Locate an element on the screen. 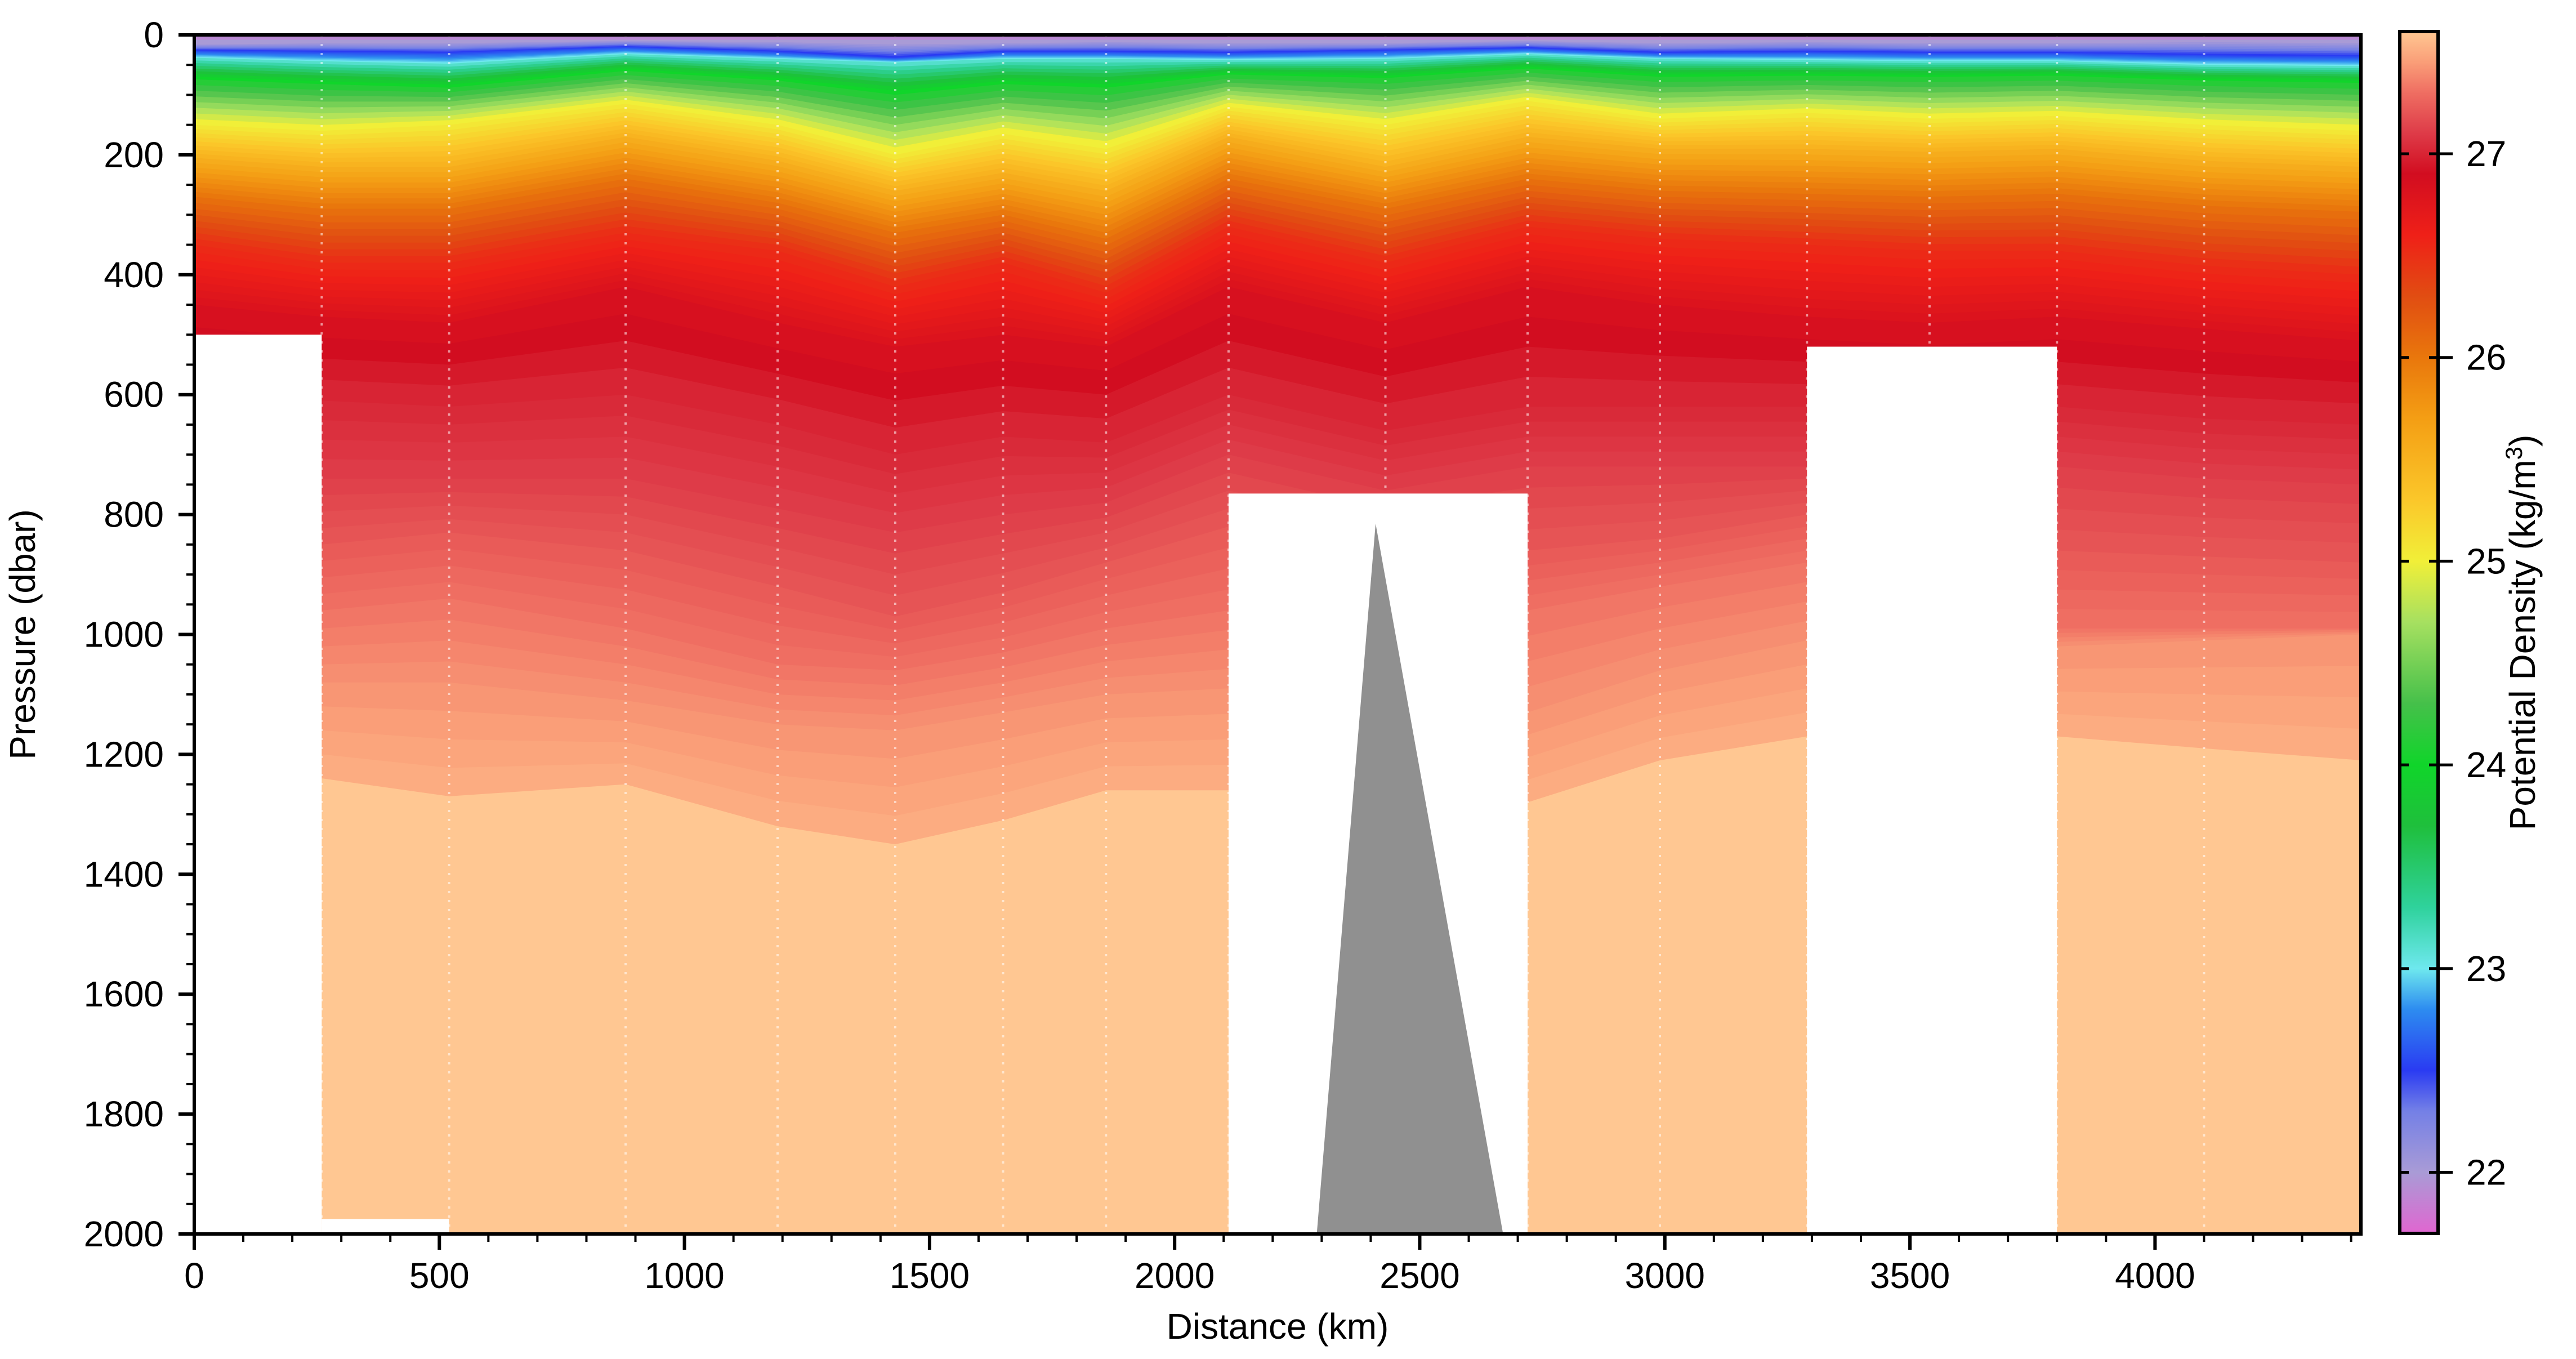 The width and height of the screenshot is (2576, 1359). x-axis: 0 500 1000 1500 2000 2500 3000 3500 4000 is located at coordinates (1268, 1265).